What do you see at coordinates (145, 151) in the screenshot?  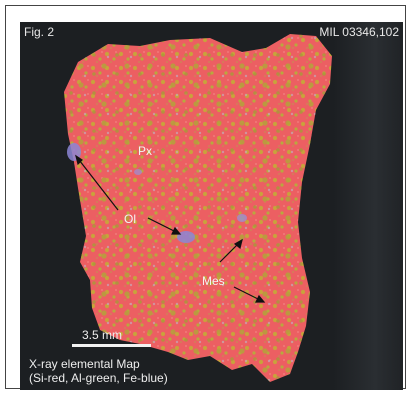 I see `annotation-px: Px` at bounding box center [145, 151].